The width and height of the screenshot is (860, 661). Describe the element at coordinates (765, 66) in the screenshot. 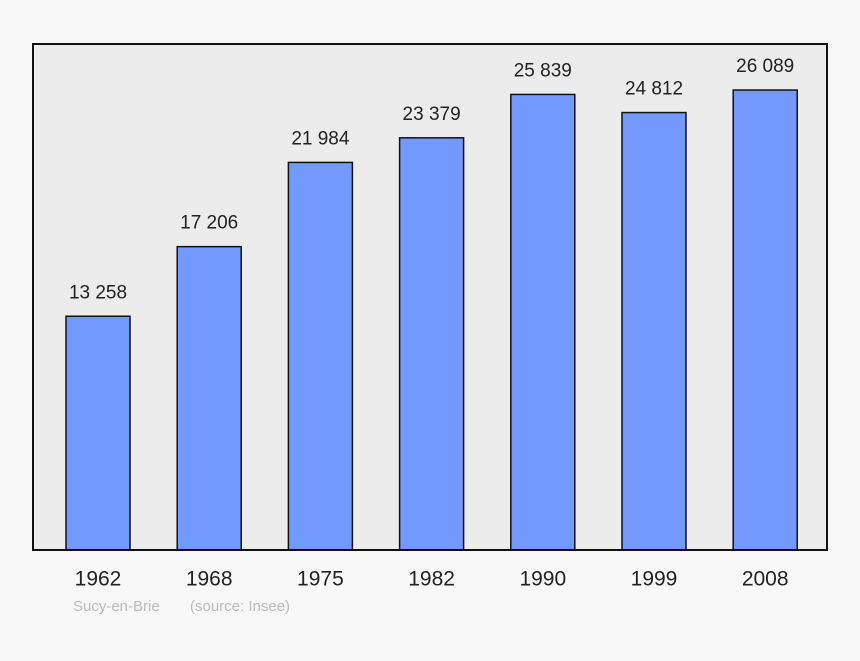

I see `value-label: 26 089` at that location.